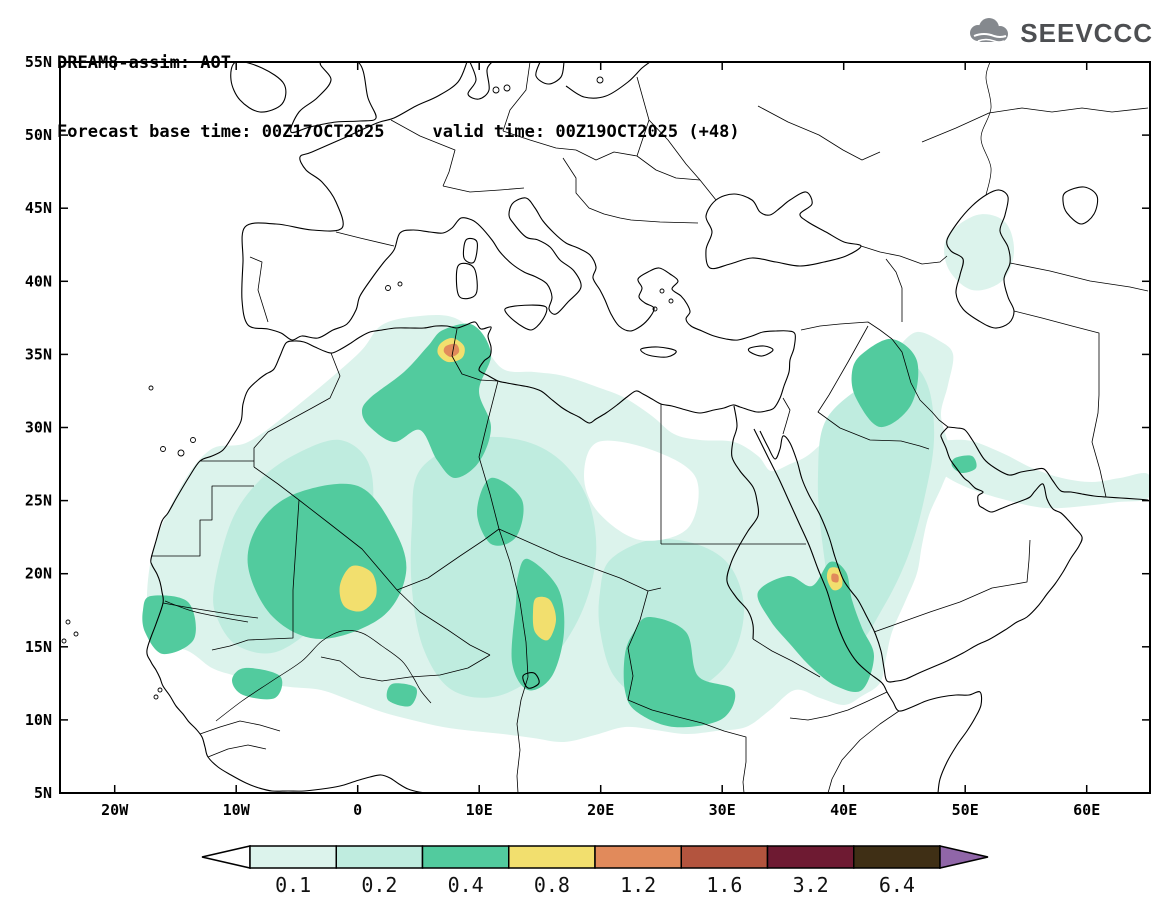 The width and height of the screenshot is (1165, 905). What do you see at coordinates (38, 647) in the screenshot?
I see `lat-tick-label: 15N` at bounding box center [38, 647].